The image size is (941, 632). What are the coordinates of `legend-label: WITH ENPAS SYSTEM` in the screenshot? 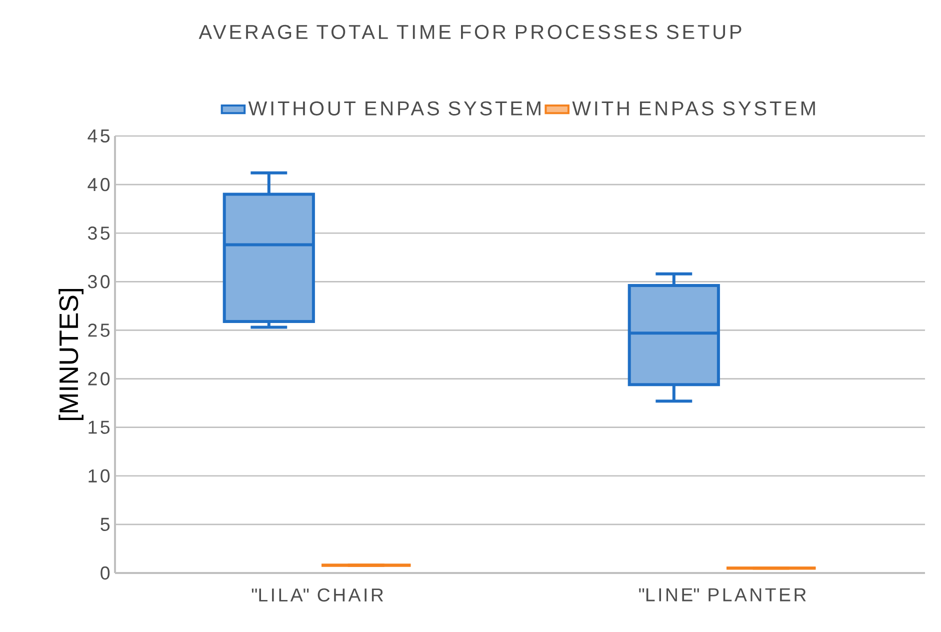 It's located at (693, 108).